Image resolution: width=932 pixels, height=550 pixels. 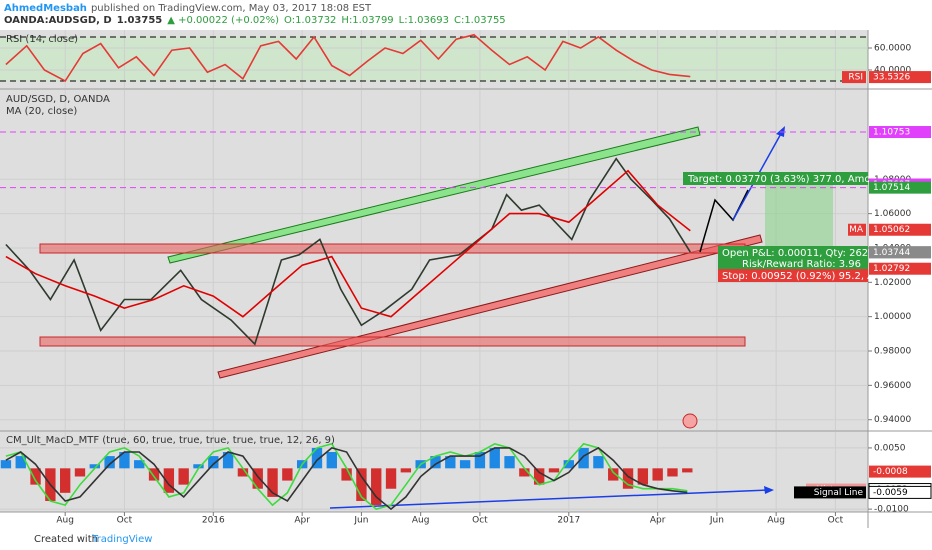 I want to click on rsi-band, so click(x=434, y=59).